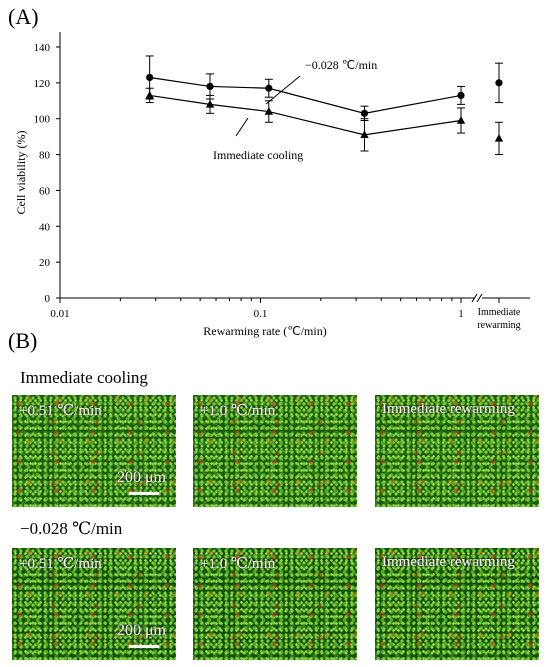 This screenshot has width=550, height=667. What do you see at coordinates (499, 312) in the screenshot?
I see `x-tick-label-immediate: Immediate` at bounding box center [499, 312].